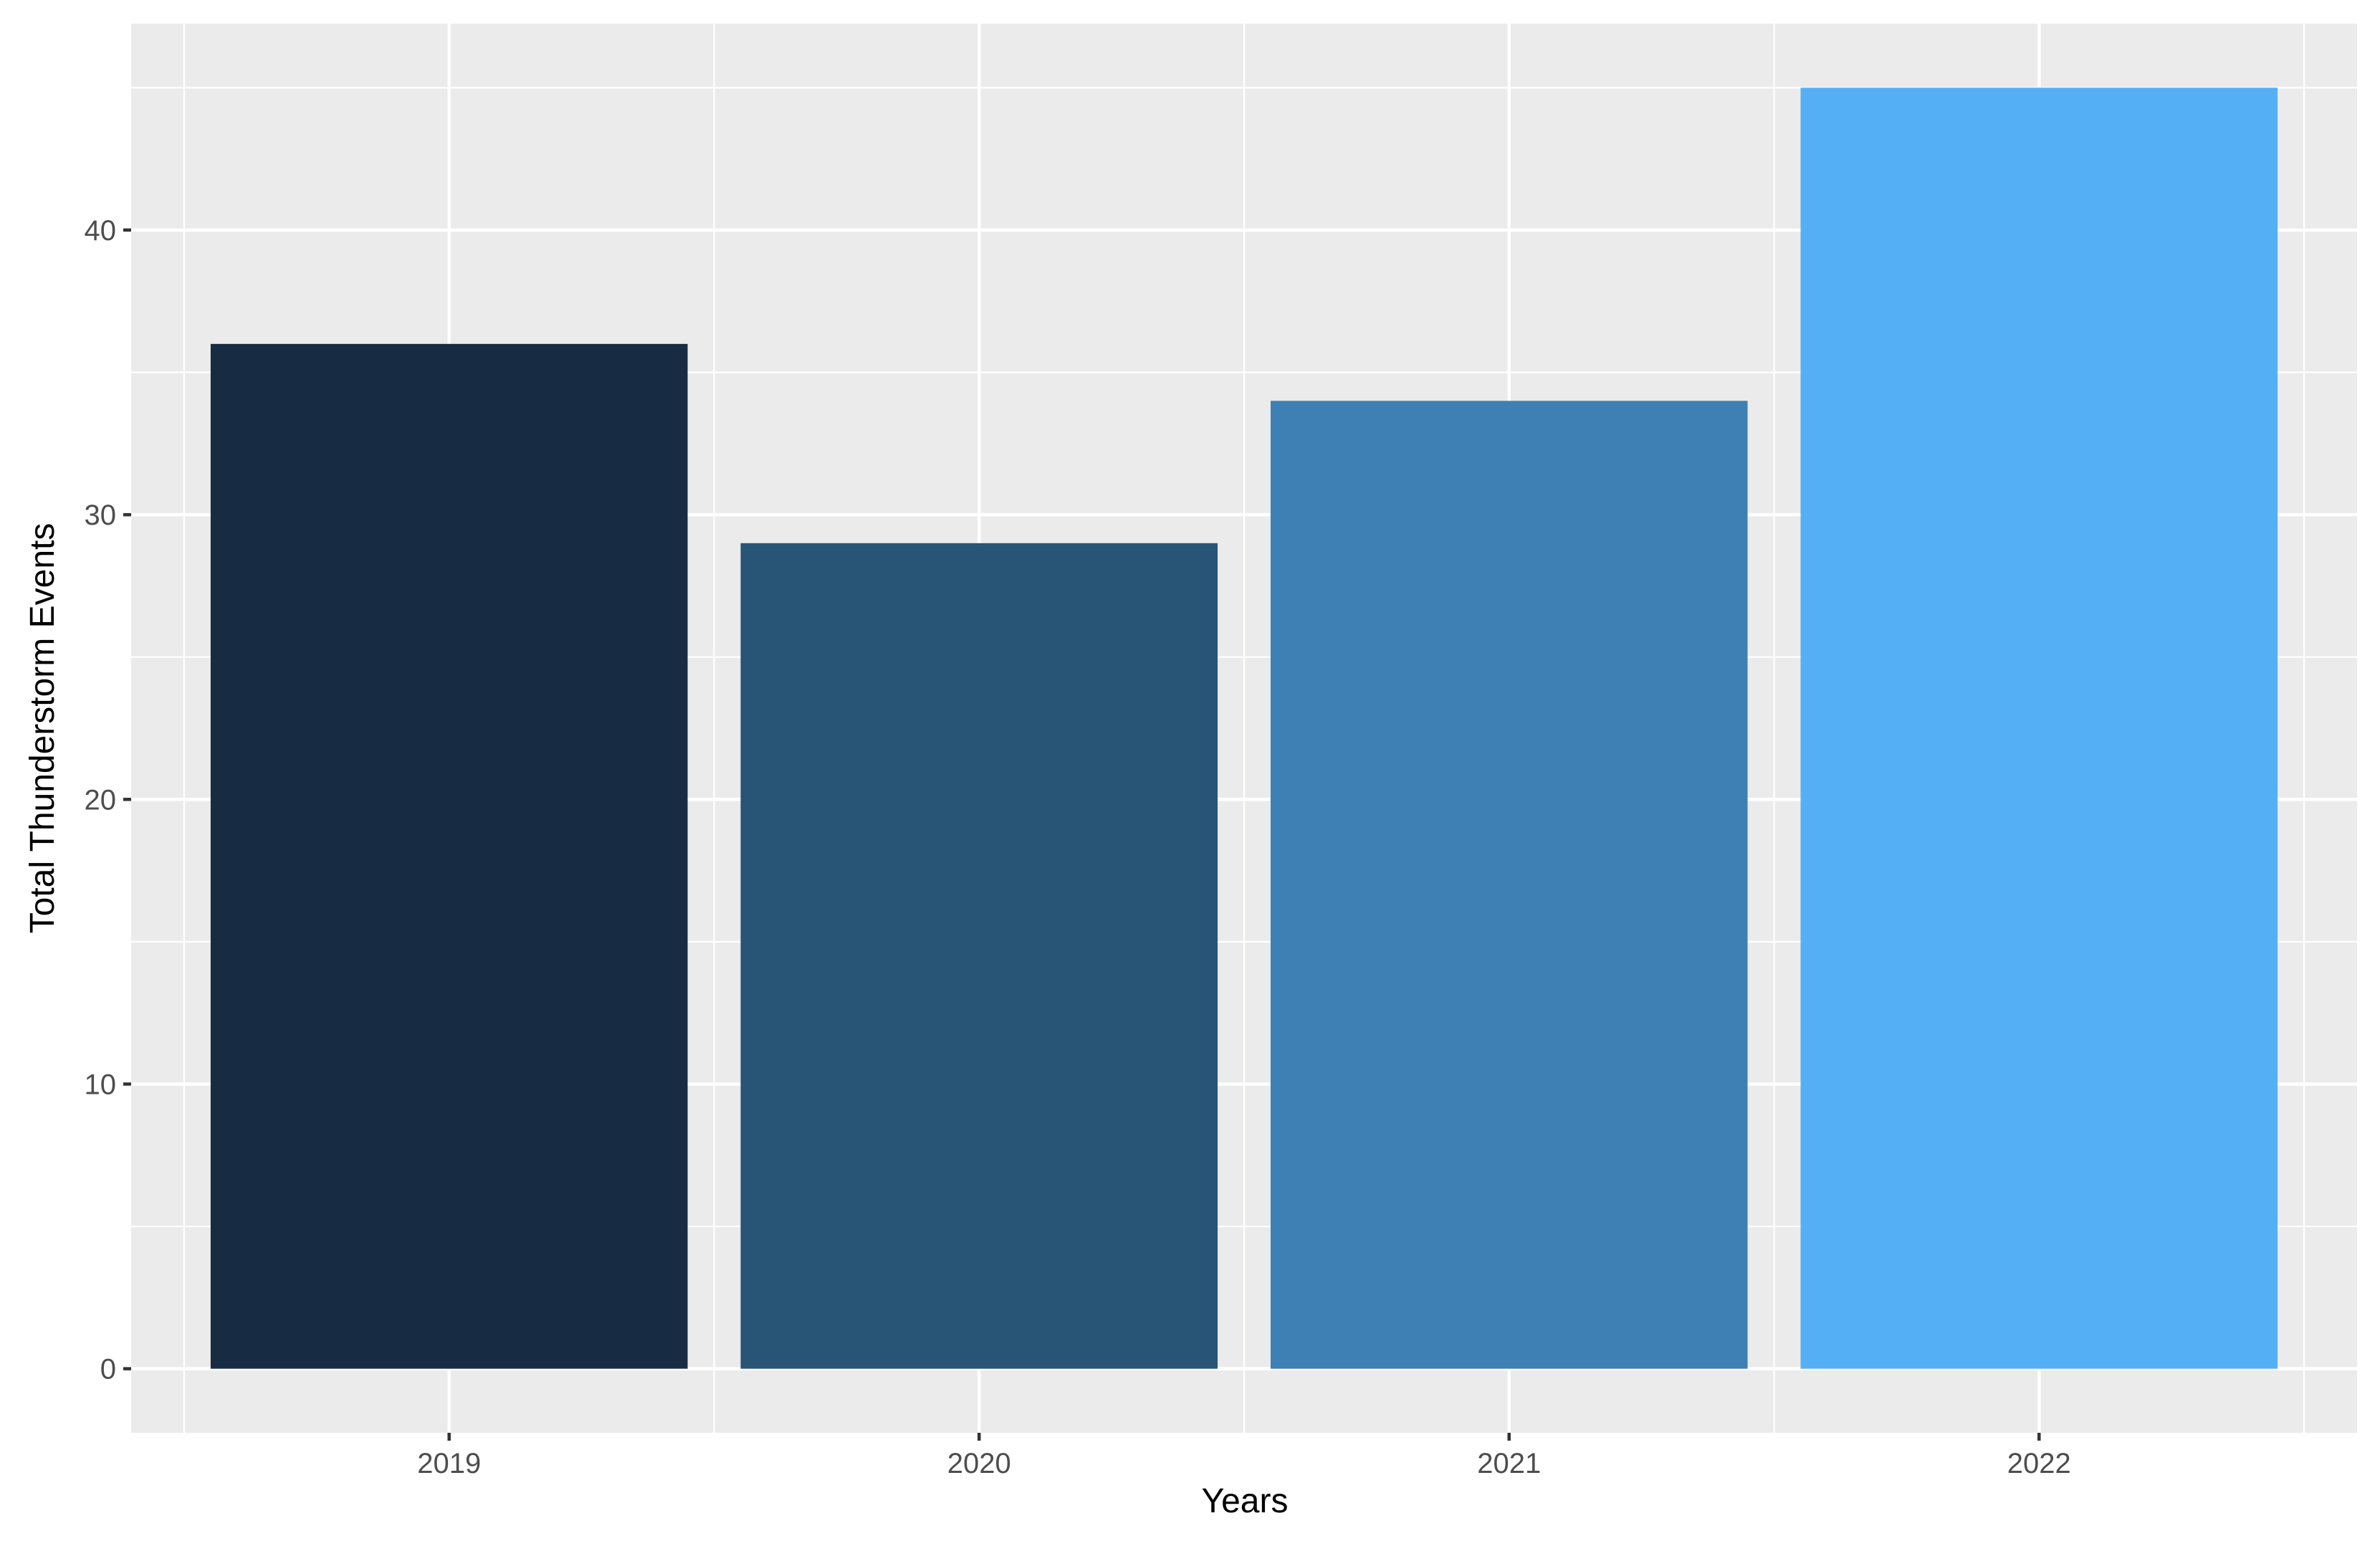 This screenshot has width=2380, height=1541. What do you see at coordinates (43, 728) in the screenshot?
I see `y-axis-title: Total Thunderstorm Events` at bounding box center [43, 728].